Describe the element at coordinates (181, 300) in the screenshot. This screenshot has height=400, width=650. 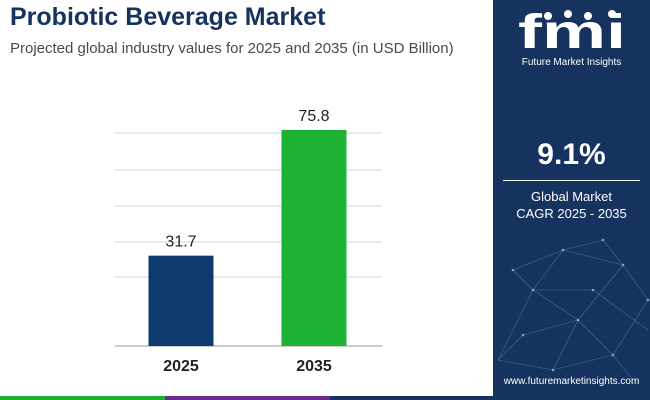
I see `bar-2025` at that location.